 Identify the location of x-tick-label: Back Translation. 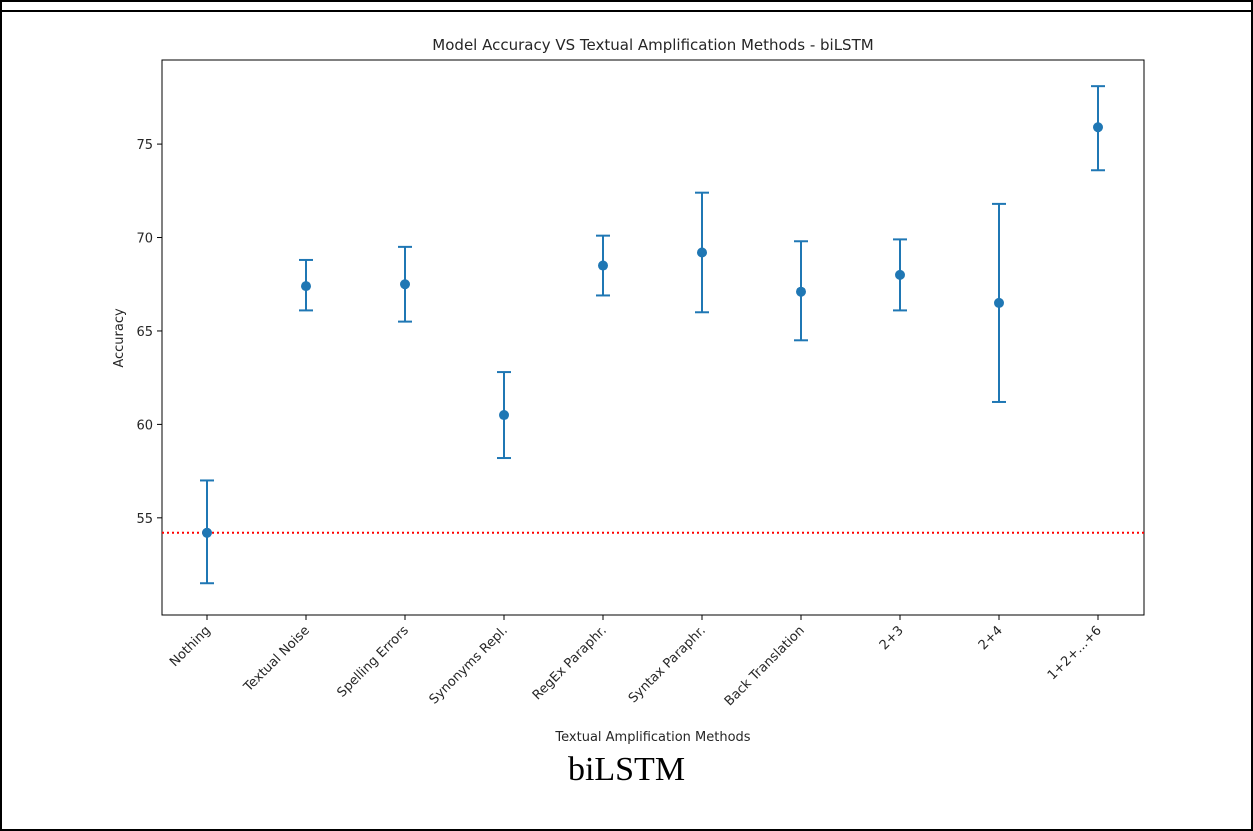
(765, 666).